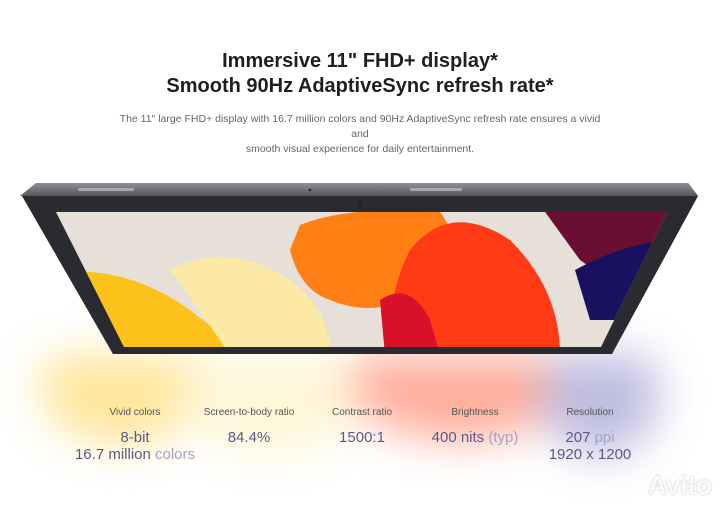 The height and width of the screenshot is (505, 720). I want to click on spec-value: 8-bit, so click(135, 437).